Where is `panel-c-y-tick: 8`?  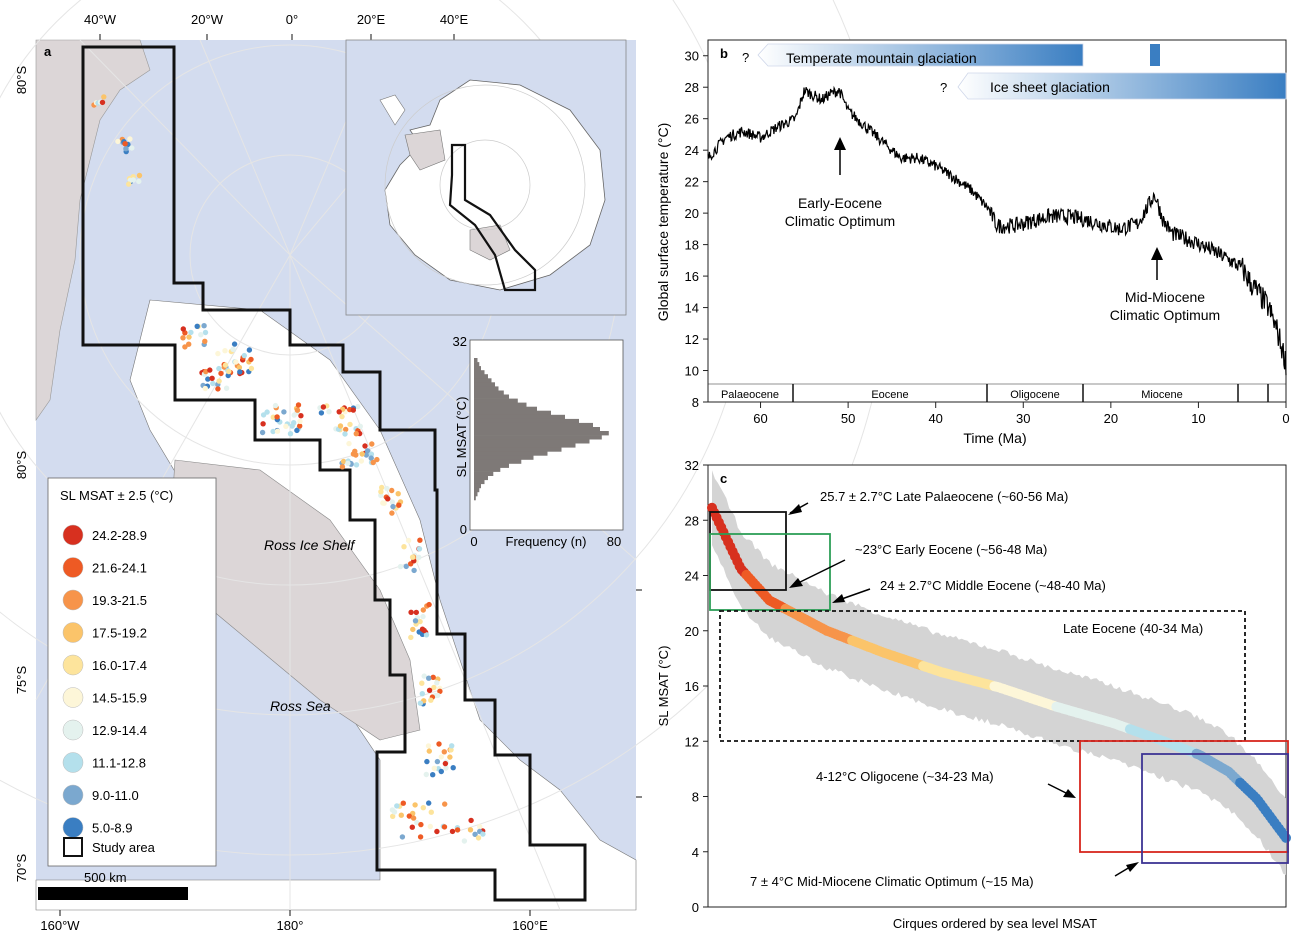 panel-c-y-tick: 8 is located at coordinates (695, 797).